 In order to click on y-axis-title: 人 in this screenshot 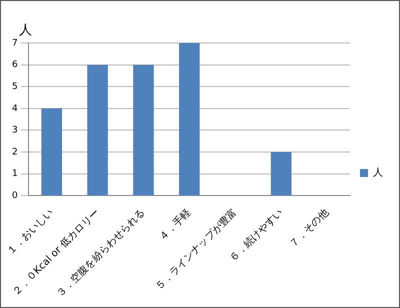, I will do `click(25, 30)`.